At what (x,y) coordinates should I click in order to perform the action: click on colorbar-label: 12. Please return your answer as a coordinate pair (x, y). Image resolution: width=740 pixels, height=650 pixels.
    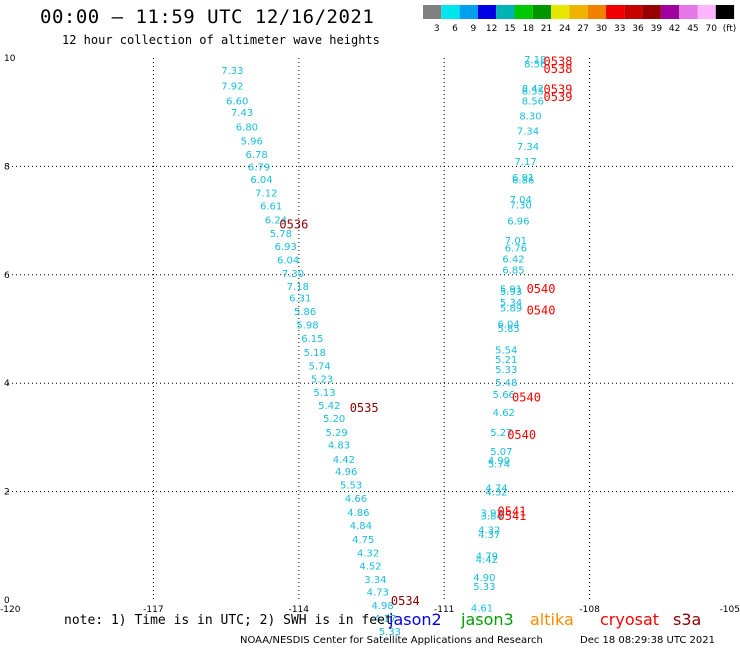
    Looking at the image, I should click on (491, 29).